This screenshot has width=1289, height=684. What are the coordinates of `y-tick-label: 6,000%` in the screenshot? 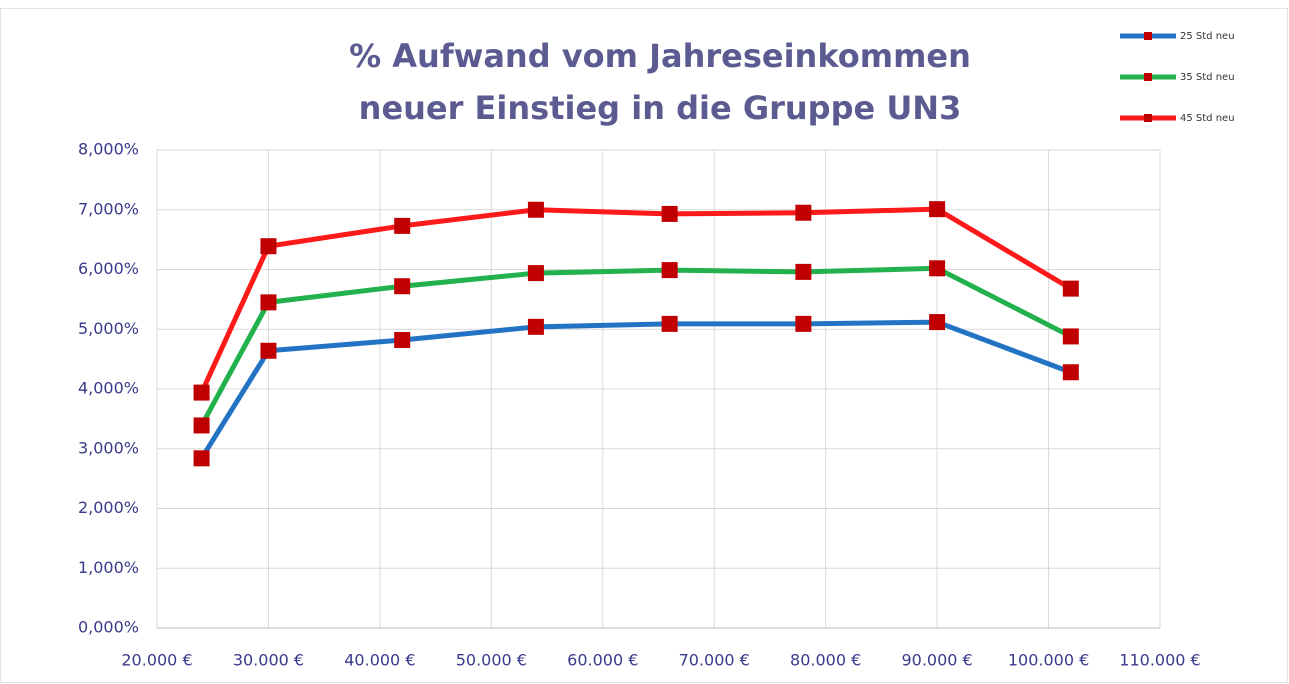 It's located at (108, 268).